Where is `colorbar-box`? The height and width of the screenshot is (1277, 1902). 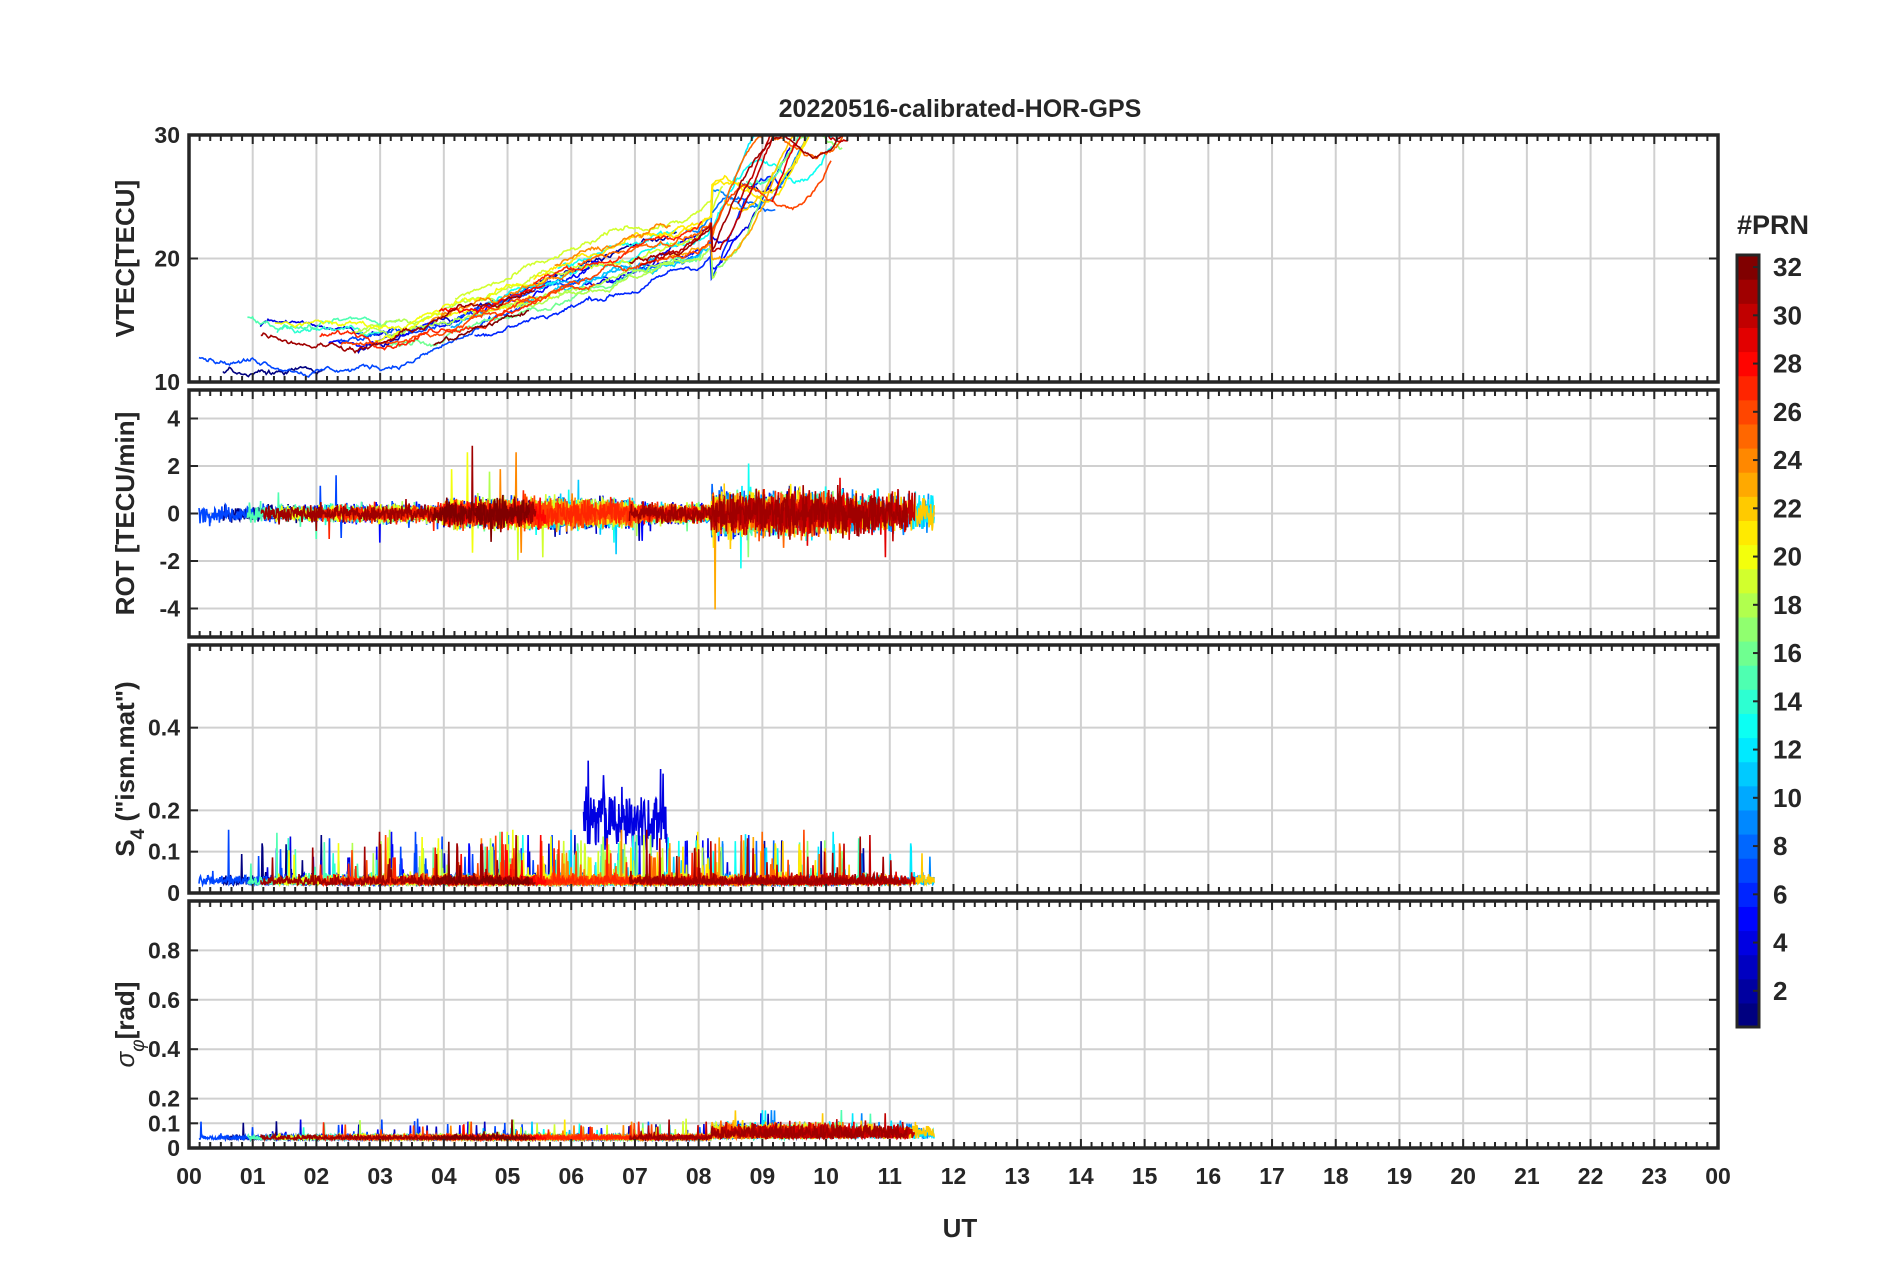 colorbar-box is located at coordinates (1748, 641).